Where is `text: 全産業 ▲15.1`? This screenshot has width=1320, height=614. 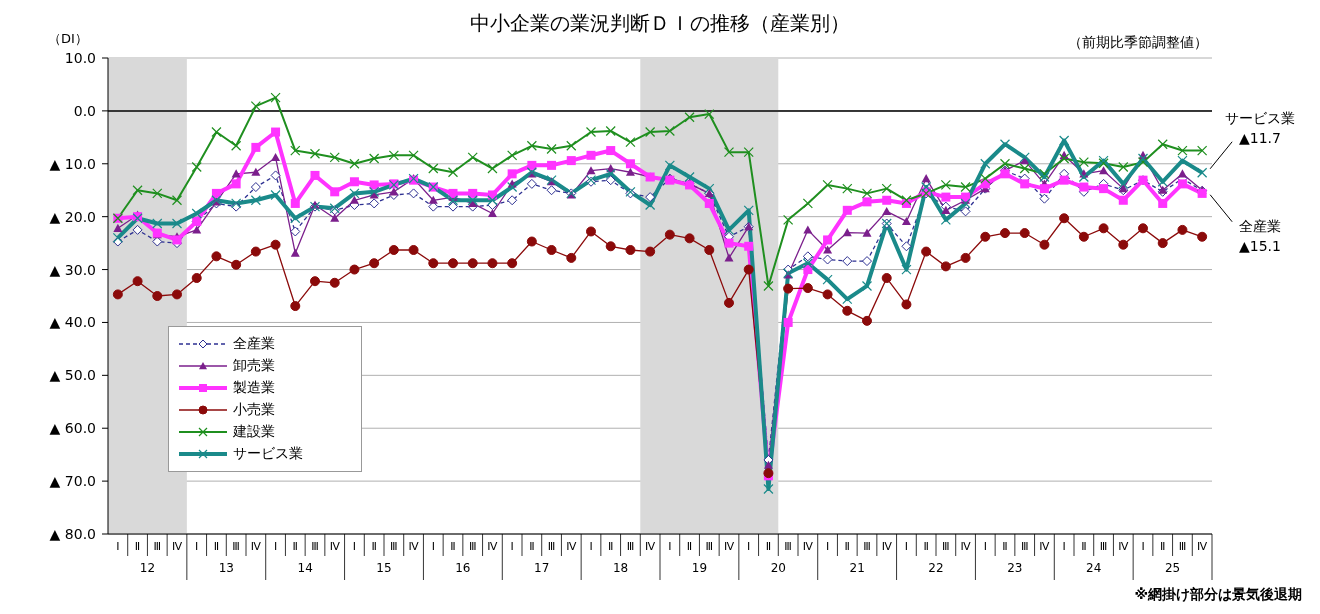 text: 全産業 ▲15.1 is located at coordinates (1260, 235).